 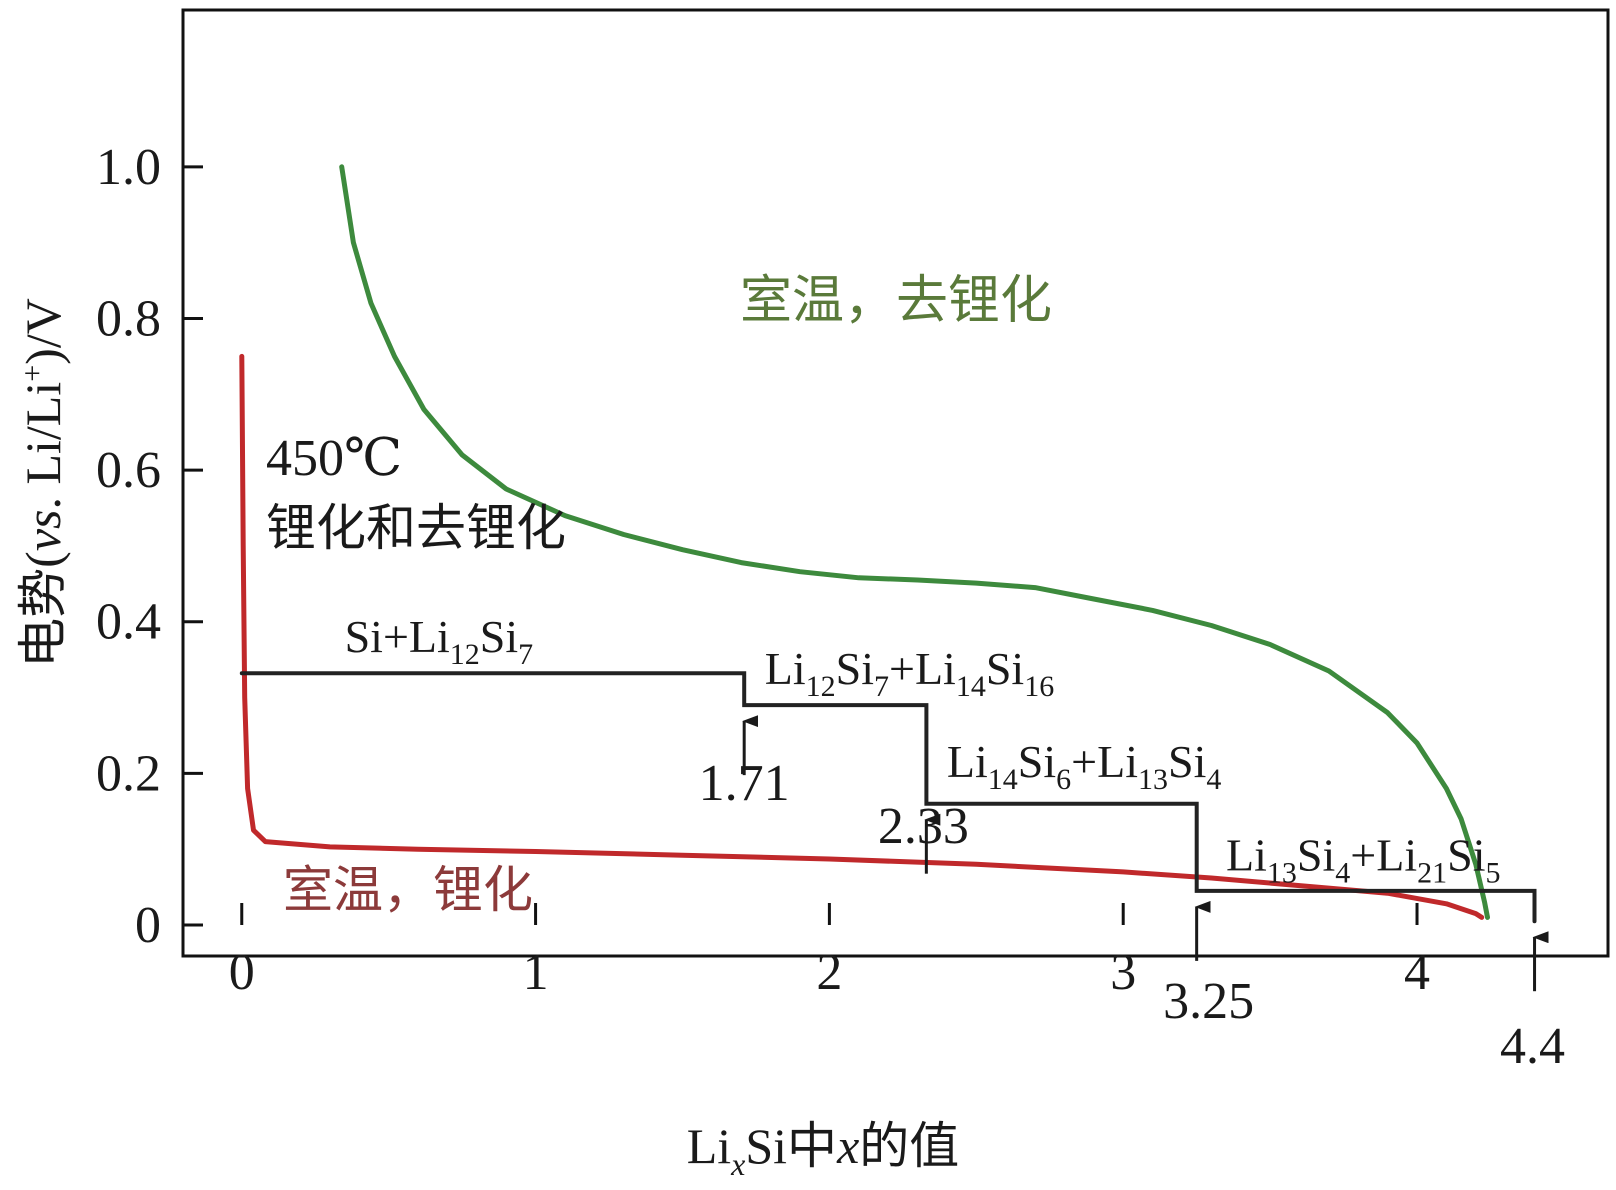 What do you see at coordinates (744, 783) in the screenshot?
I see `marker-label: 1.71` at bounding box center [744, 783].